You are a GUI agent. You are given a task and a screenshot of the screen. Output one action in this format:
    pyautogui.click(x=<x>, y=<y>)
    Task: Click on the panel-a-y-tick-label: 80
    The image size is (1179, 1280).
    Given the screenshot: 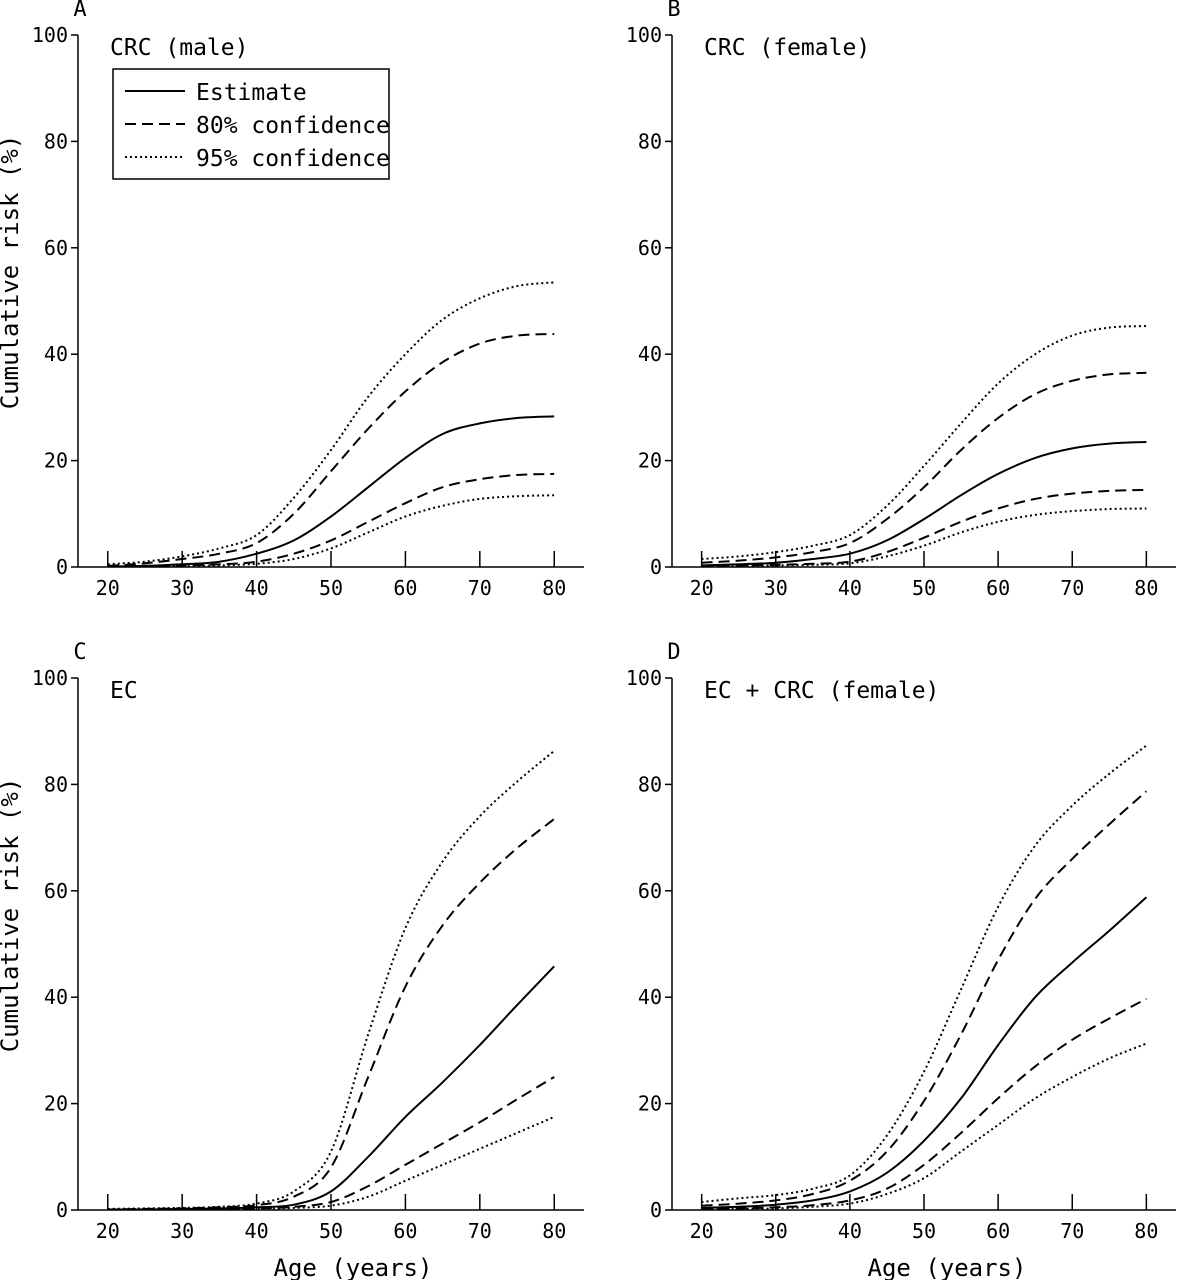 What is the action you would take?
    pyautogui.click(x=56, y=141)
    